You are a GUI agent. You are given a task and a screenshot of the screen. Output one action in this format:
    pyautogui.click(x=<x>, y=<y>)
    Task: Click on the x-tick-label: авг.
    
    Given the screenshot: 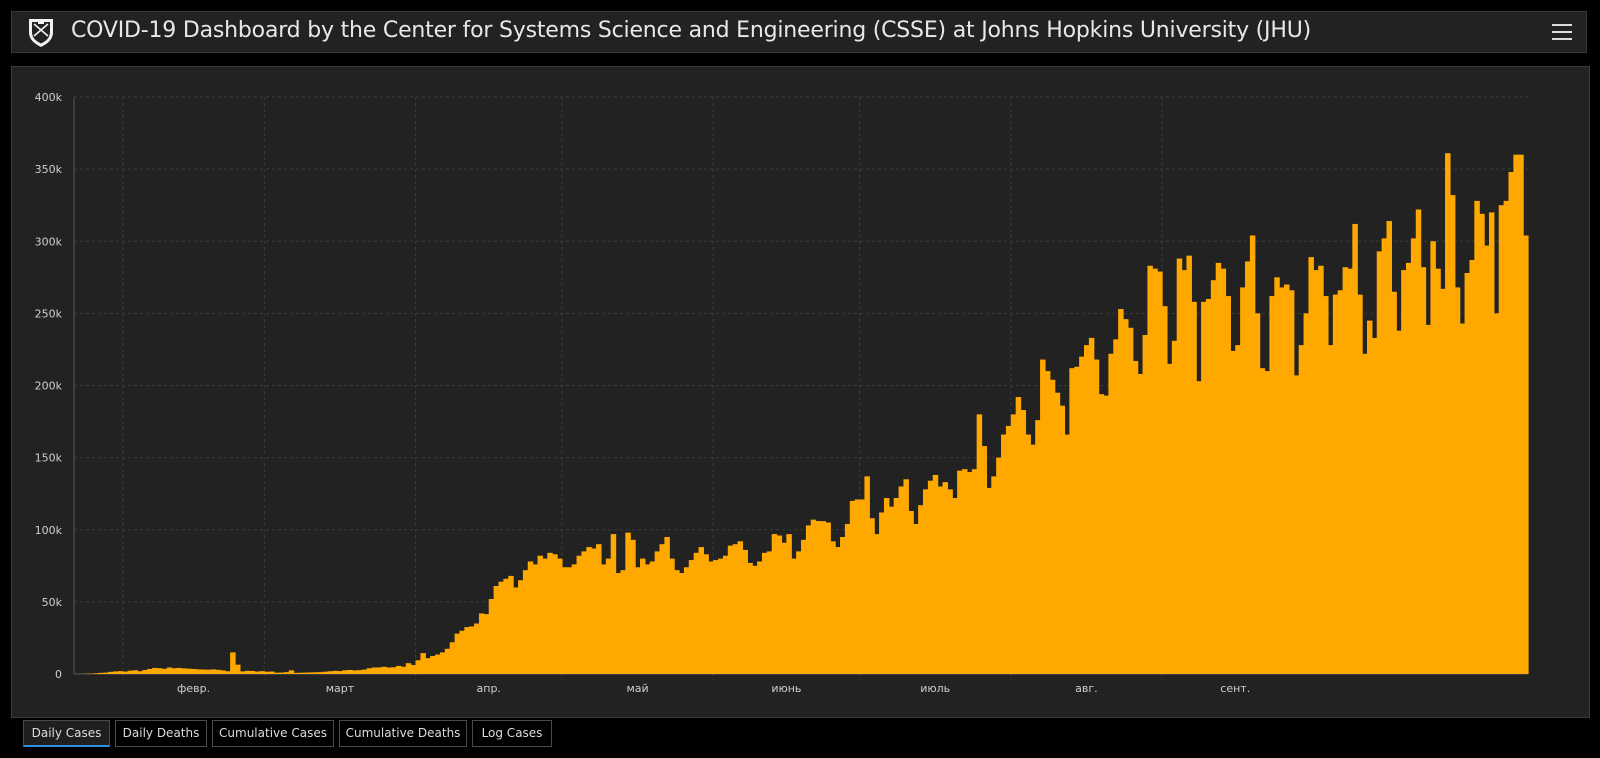 What is the action you would take?
    pyautogui.click(x=1086, y=688)
    